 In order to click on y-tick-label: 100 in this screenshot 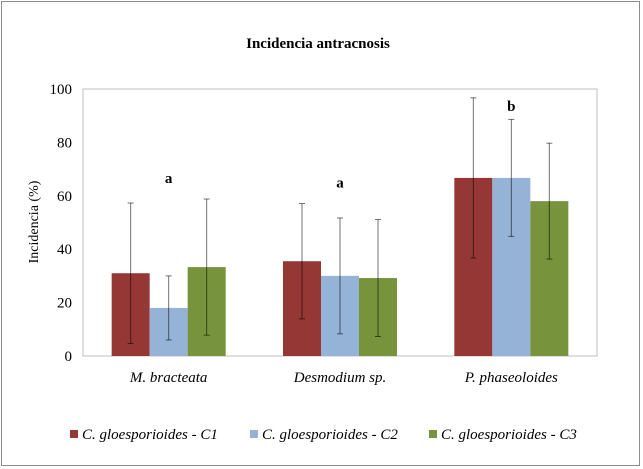, I will do `click(61, 90)`.